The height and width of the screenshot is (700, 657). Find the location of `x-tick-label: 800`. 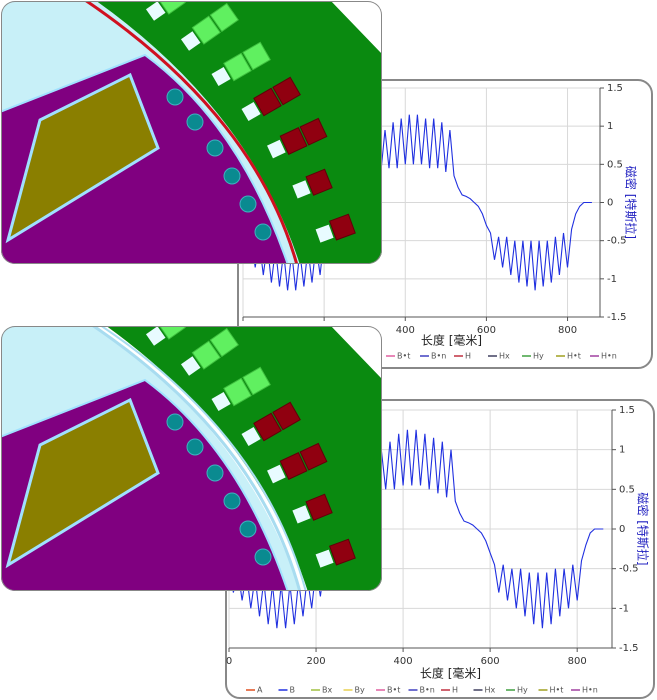

x-tick-label: 800 is located at coordinates (567, 330).